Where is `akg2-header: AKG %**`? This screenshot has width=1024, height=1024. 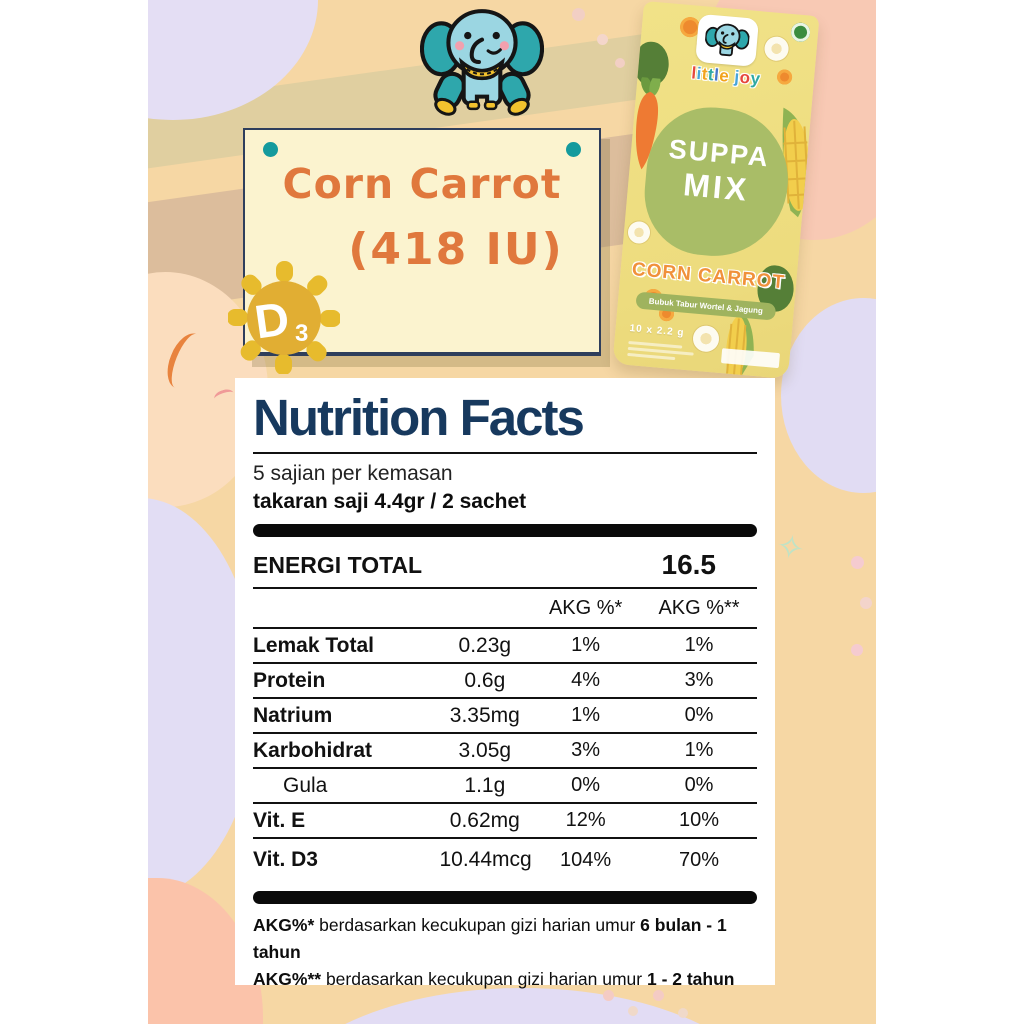 akg2-header: AKG %** is located at coordinates (699, 607).